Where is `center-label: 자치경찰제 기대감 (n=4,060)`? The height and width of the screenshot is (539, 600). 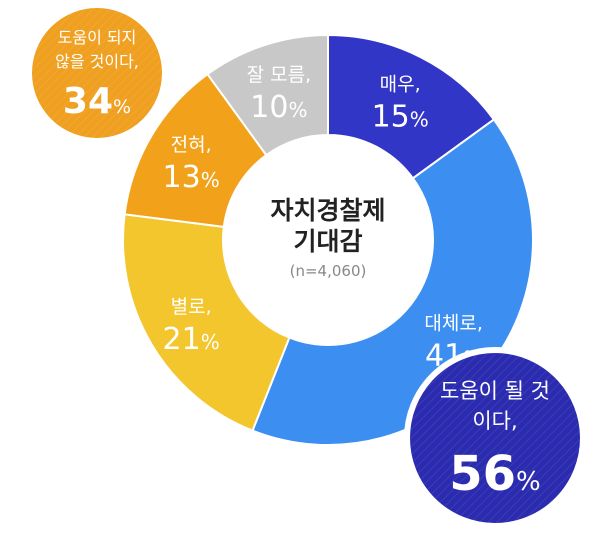
center-label: 자치경찰제 기대감 (n=4,060) is located at coordinates (327, 238).